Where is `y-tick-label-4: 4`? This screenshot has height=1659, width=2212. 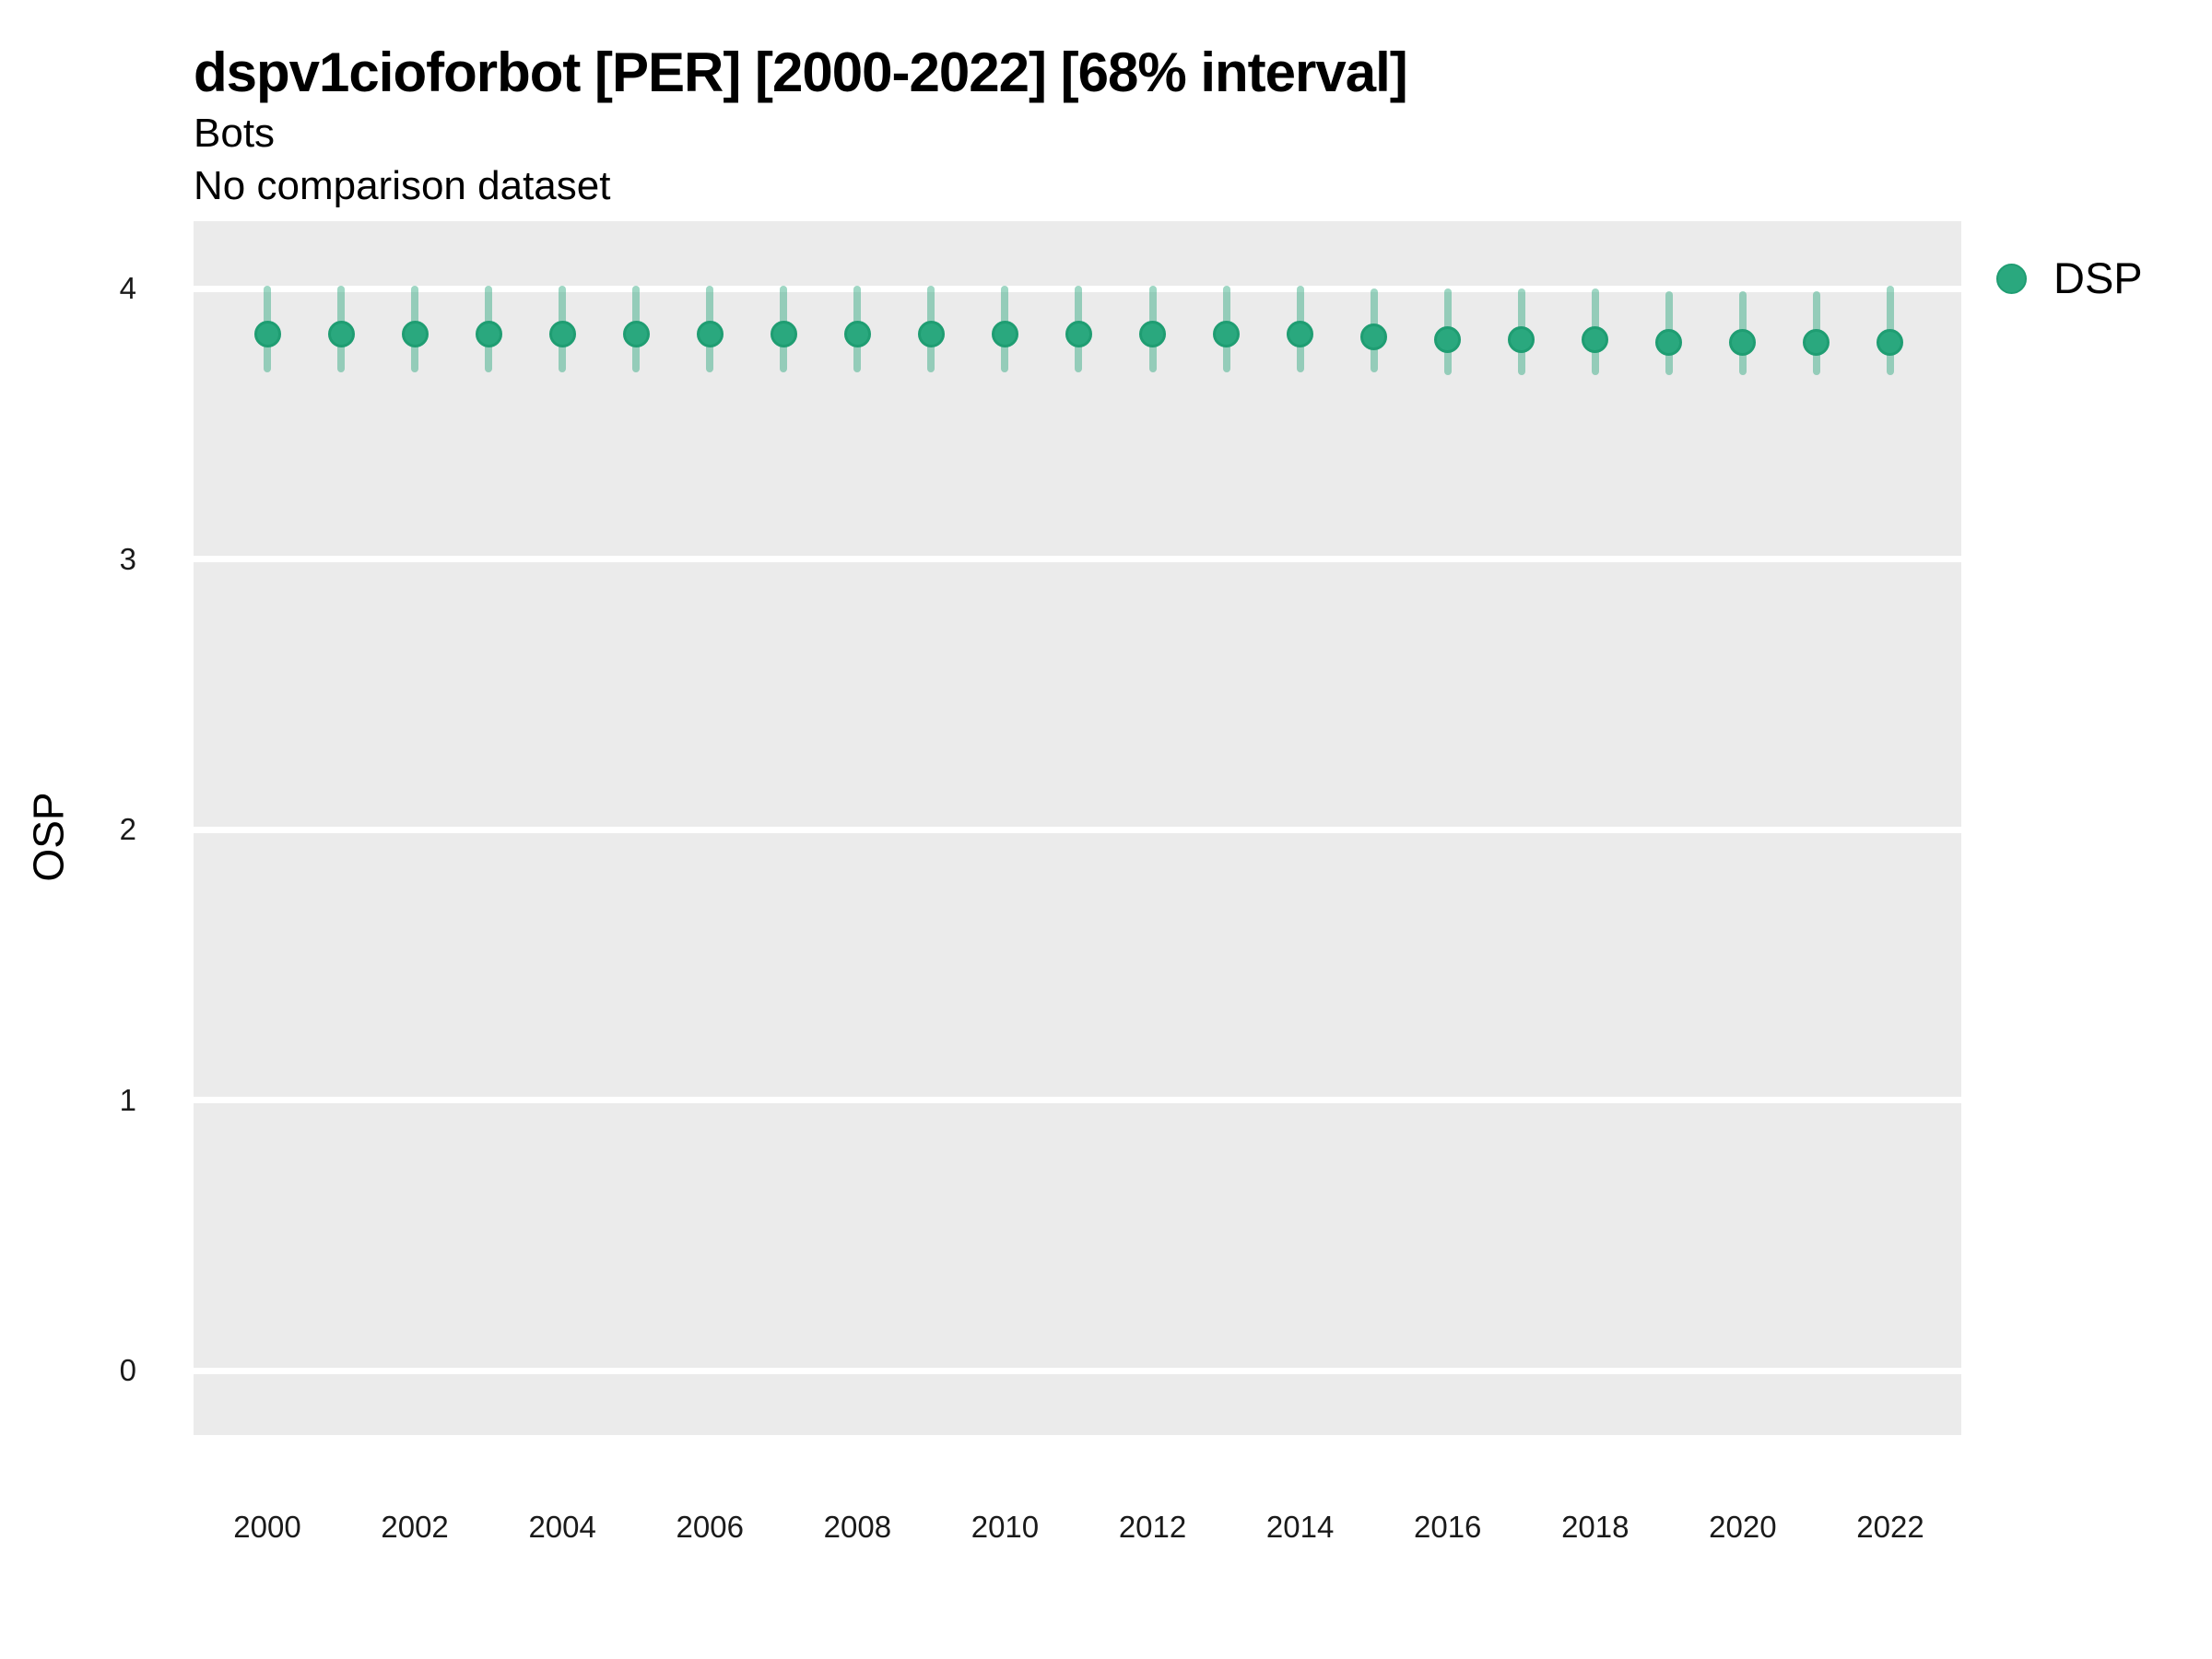
y-tick-label-4: 4 is located at coordinates (127, 288).